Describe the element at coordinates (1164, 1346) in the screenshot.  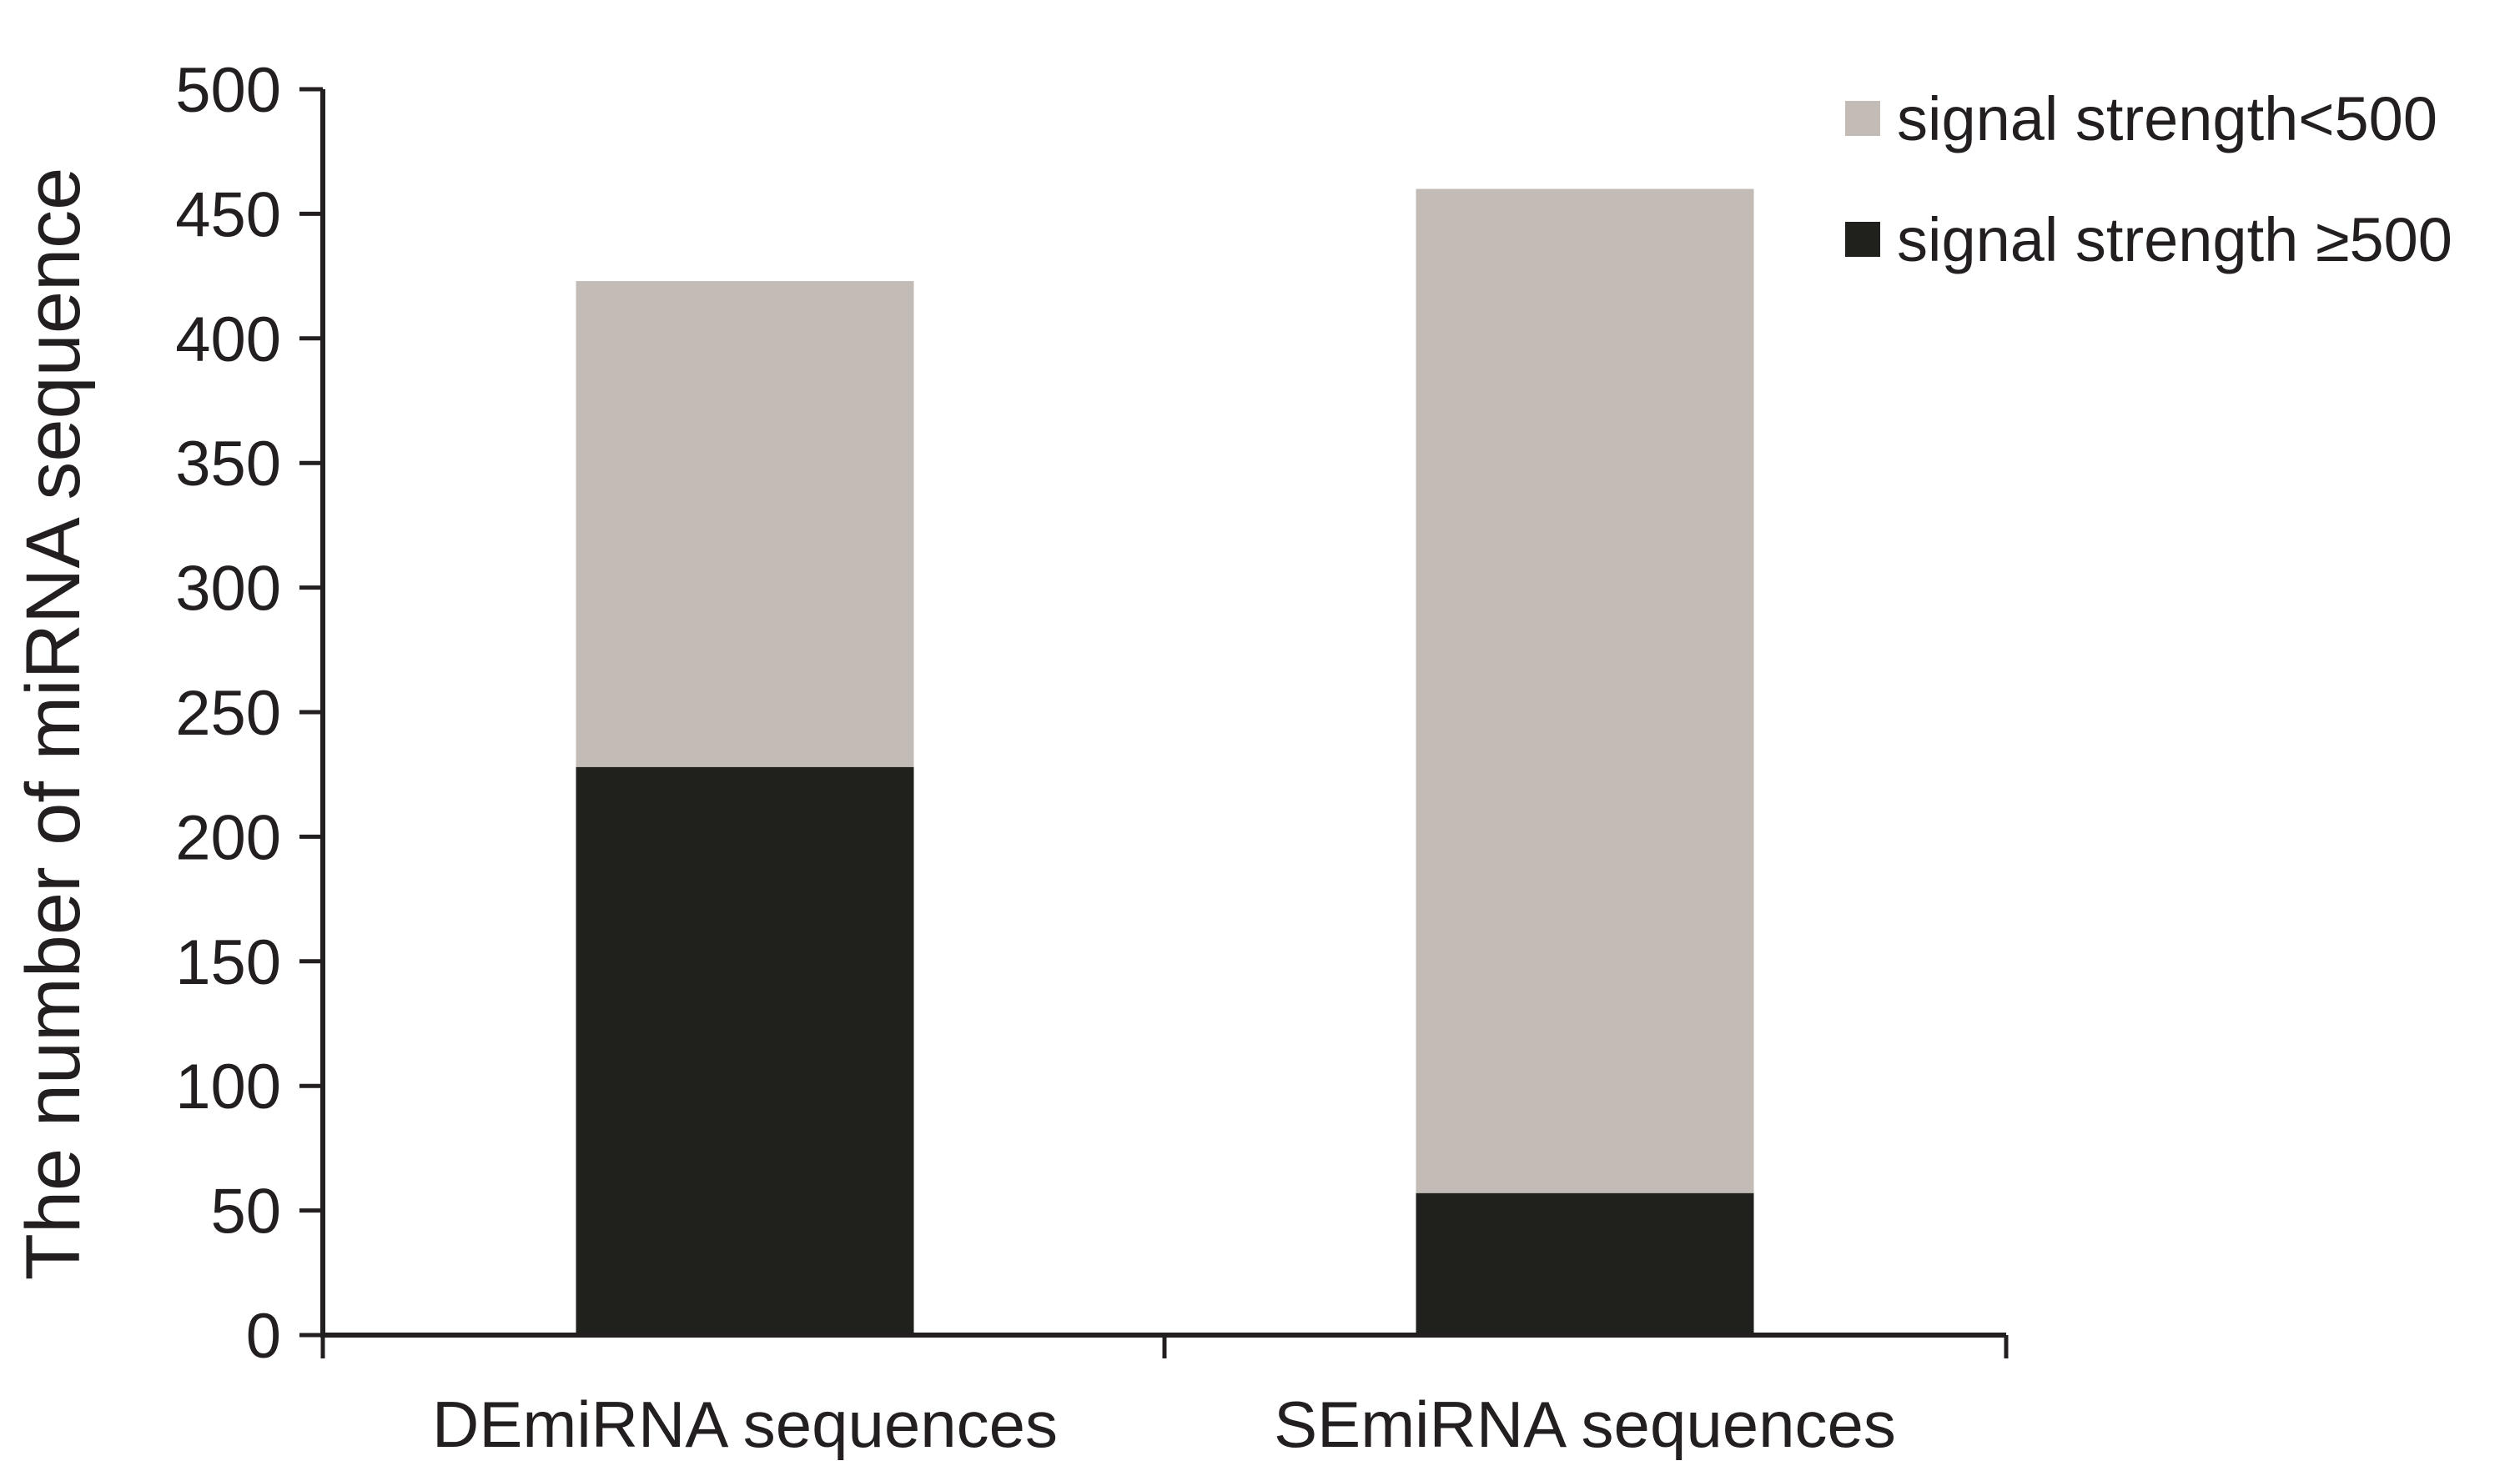
I see `x-axis-ticks` at that location.